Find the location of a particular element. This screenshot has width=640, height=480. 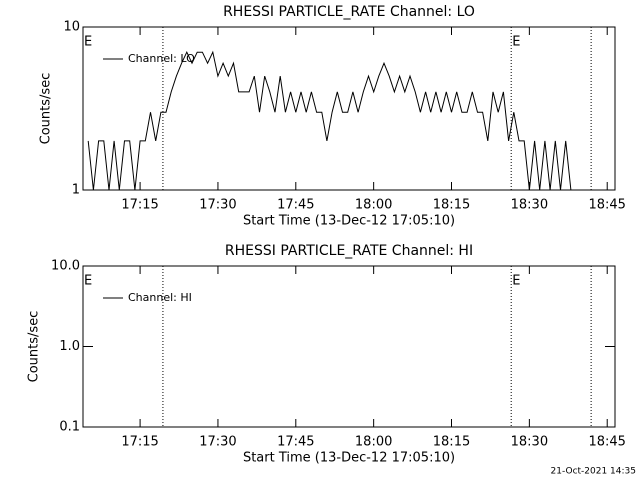

chart-title: RHESSI PARTICLE_RATE Channel: HI is located at coordinates (349, 251).